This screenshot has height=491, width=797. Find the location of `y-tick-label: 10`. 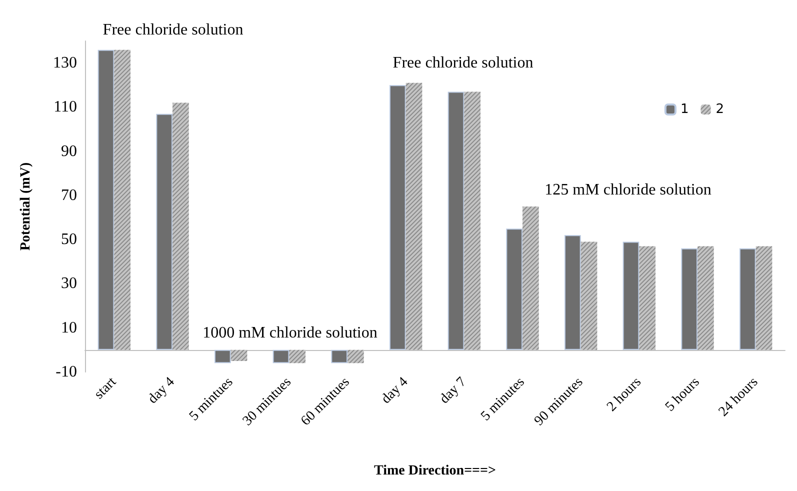

y-tick-label: 10 is located at coordinates (69, 327).